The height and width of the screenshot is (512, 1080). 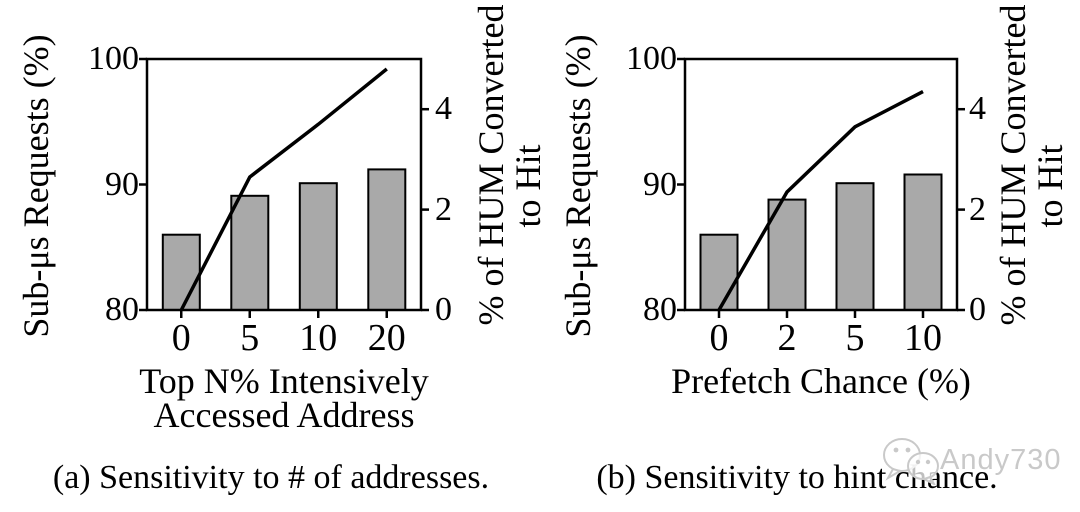 What do you see at coordinates (386, 338) in the screenshot?
I see `x-tick-label: 20` at bounding box center [386, 338].